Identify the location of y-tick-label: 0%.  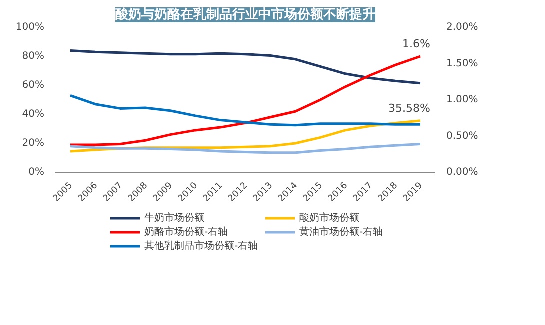
(36, 172).